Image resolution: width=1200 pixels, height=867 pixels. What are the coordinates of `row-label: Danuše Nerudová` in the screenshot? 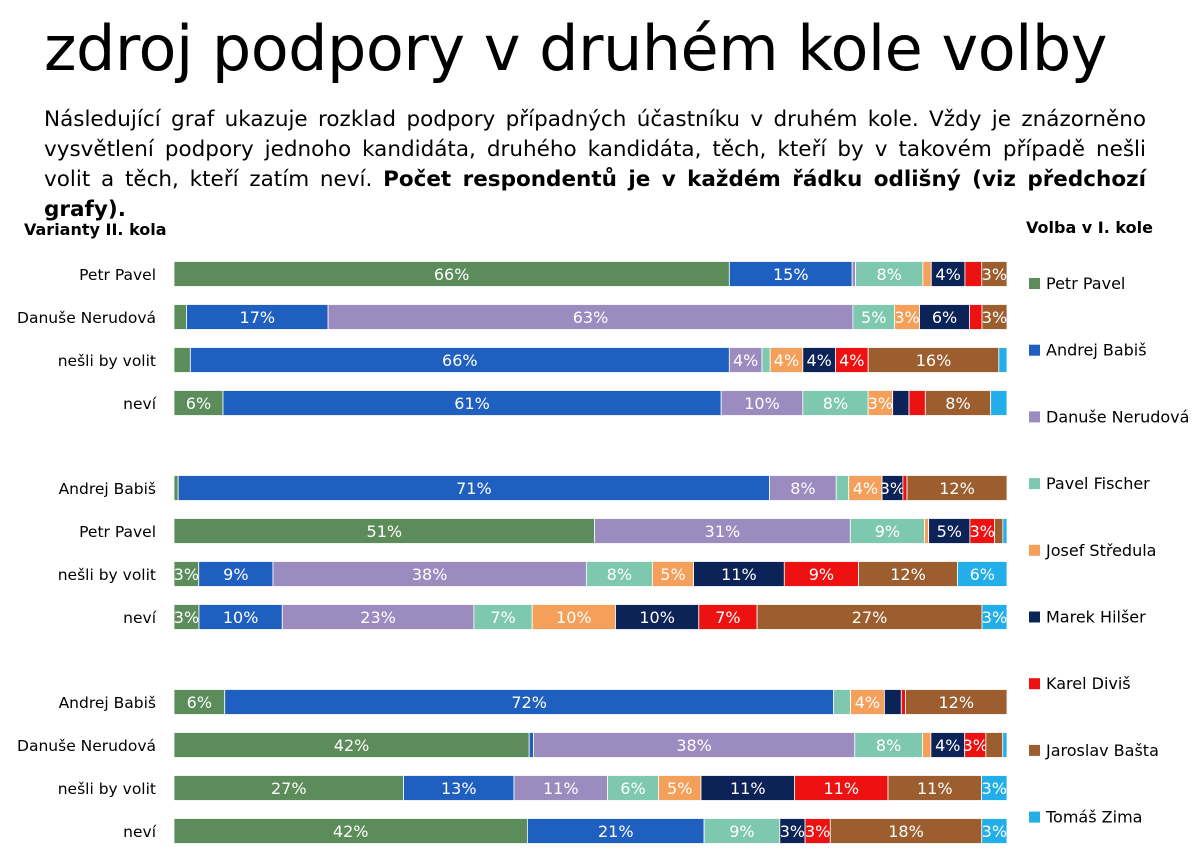 It's located at (86, 318).